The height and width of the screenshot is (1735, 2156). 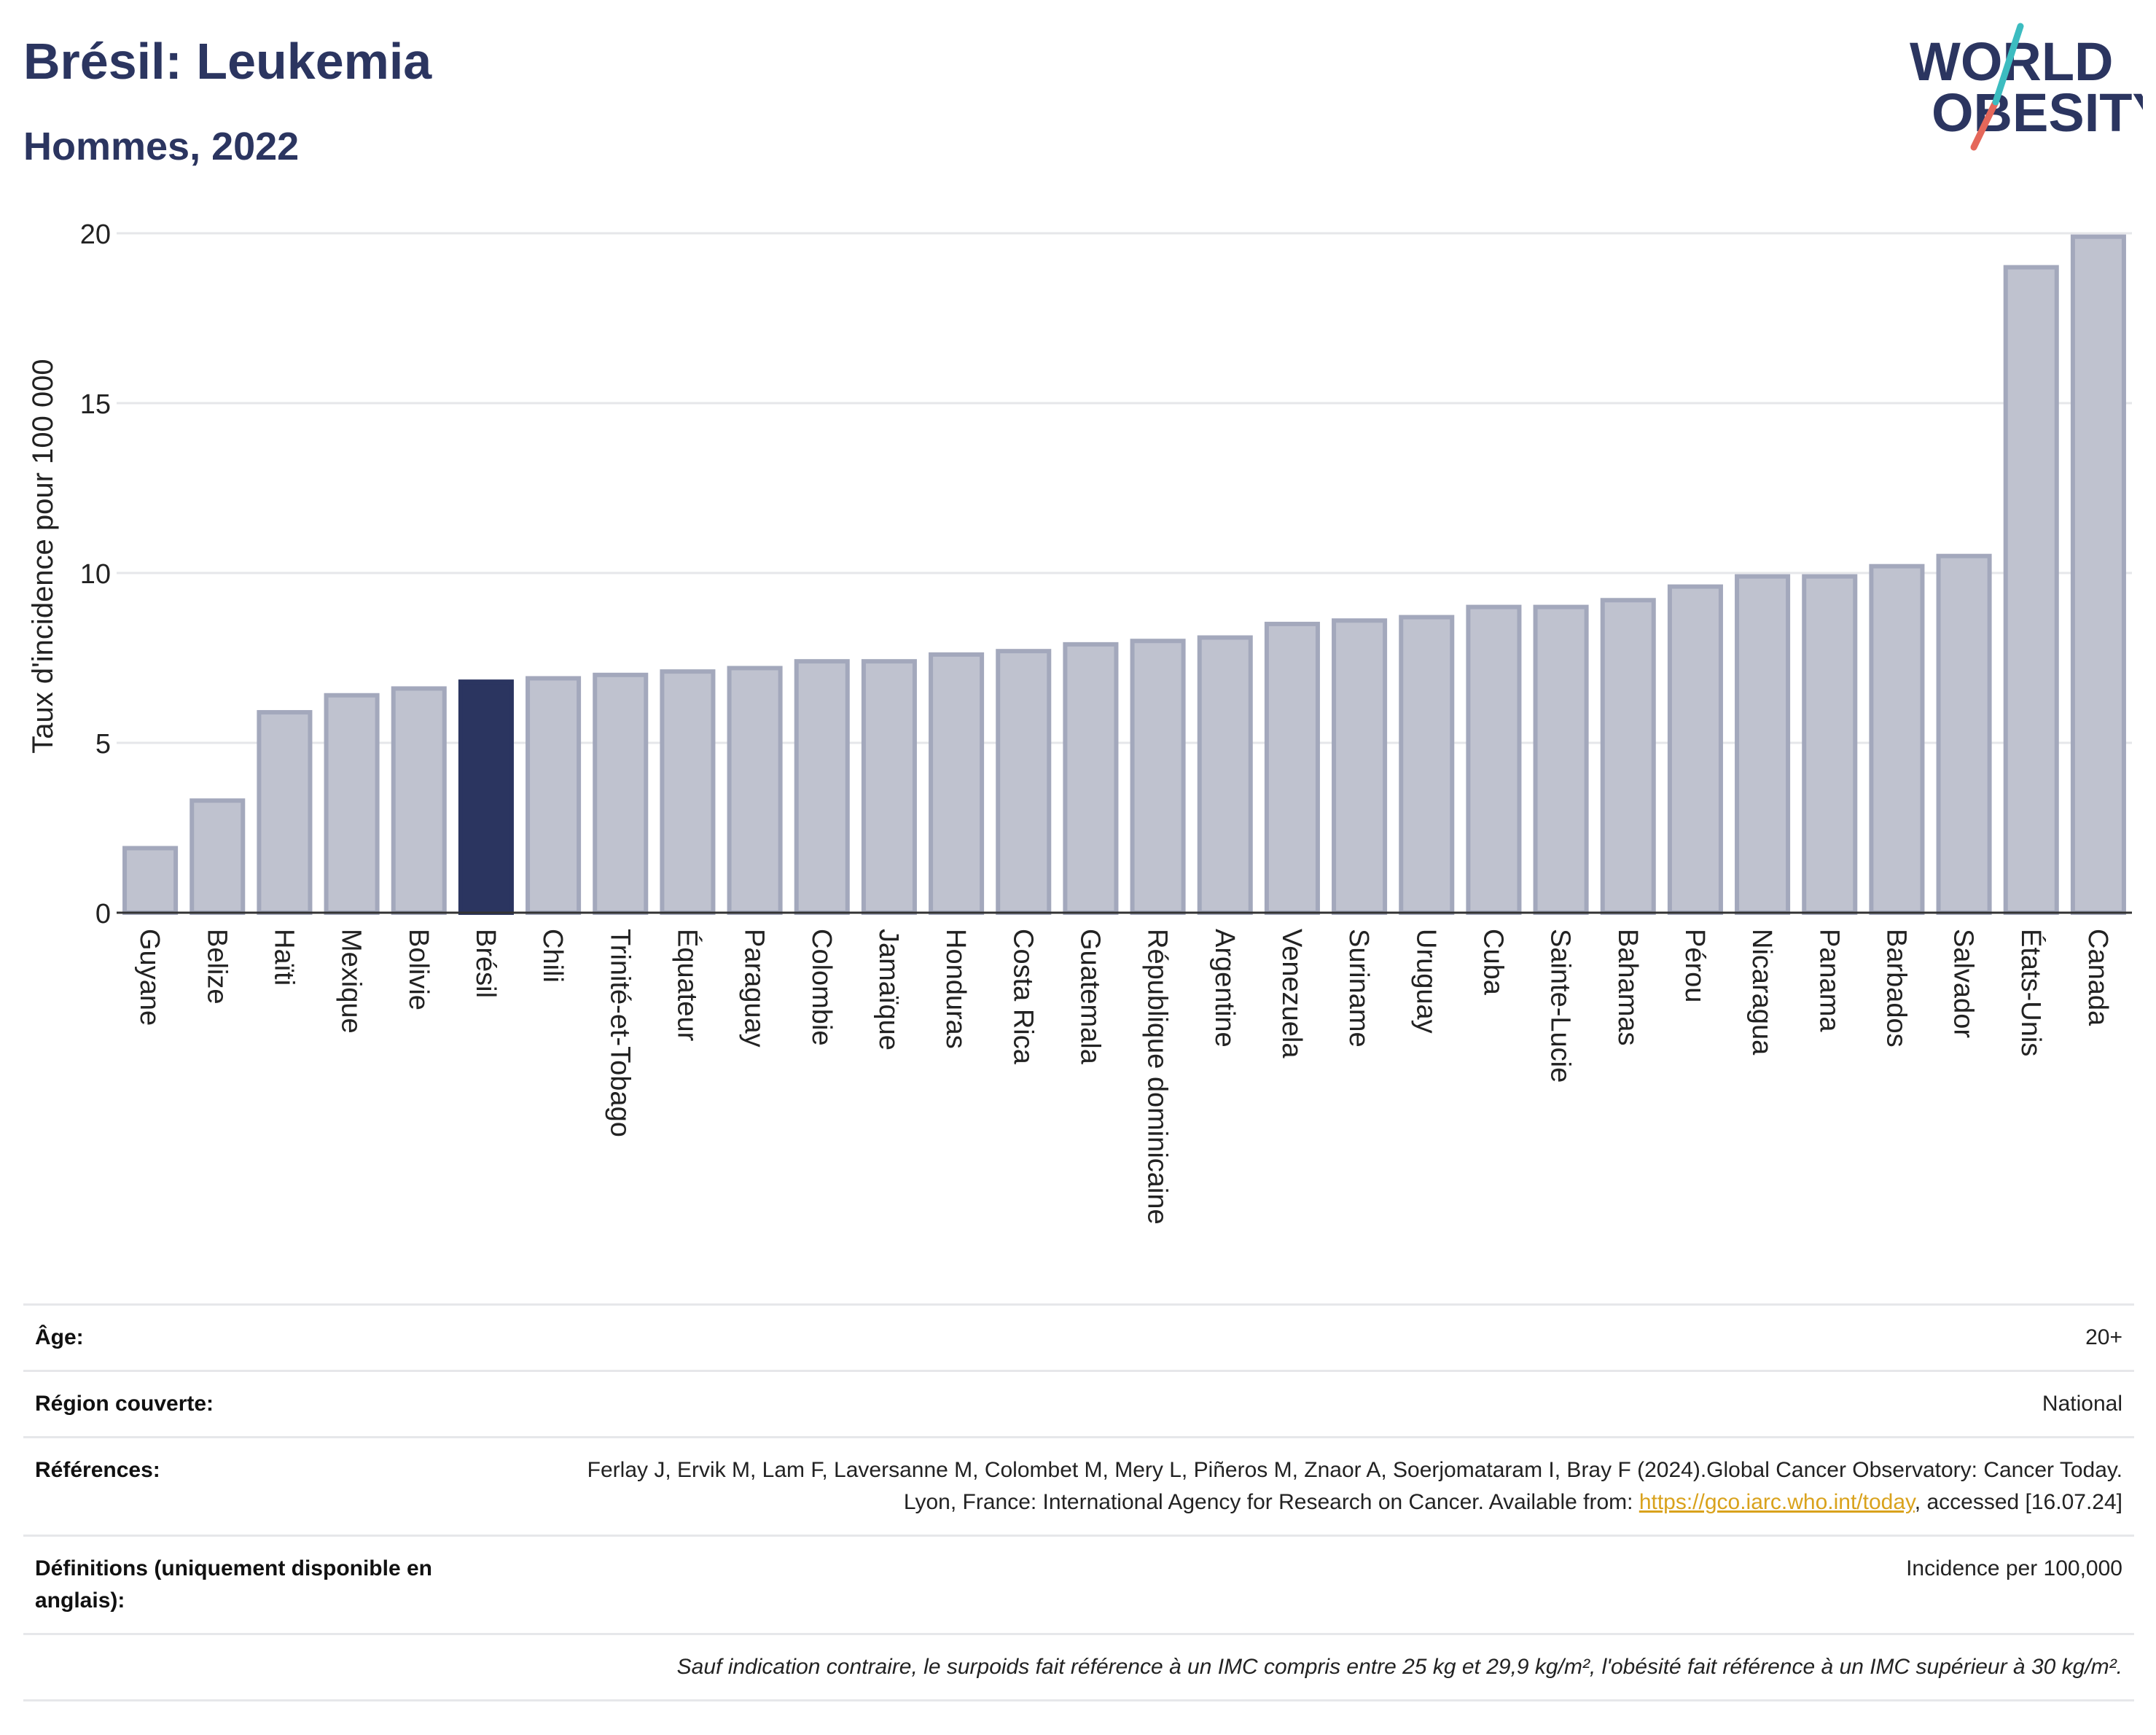 I want to click on x-tick-label: Équateur, so click(x=687, y=986).